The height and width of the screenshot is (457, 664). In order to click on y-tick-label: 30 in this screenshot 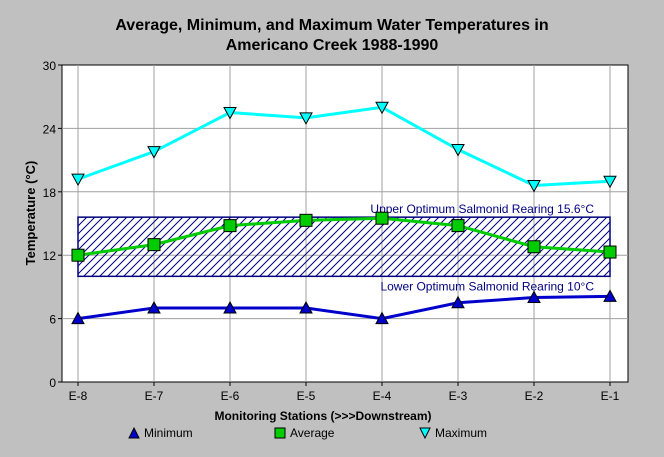, I will do `click(50, 66)`.